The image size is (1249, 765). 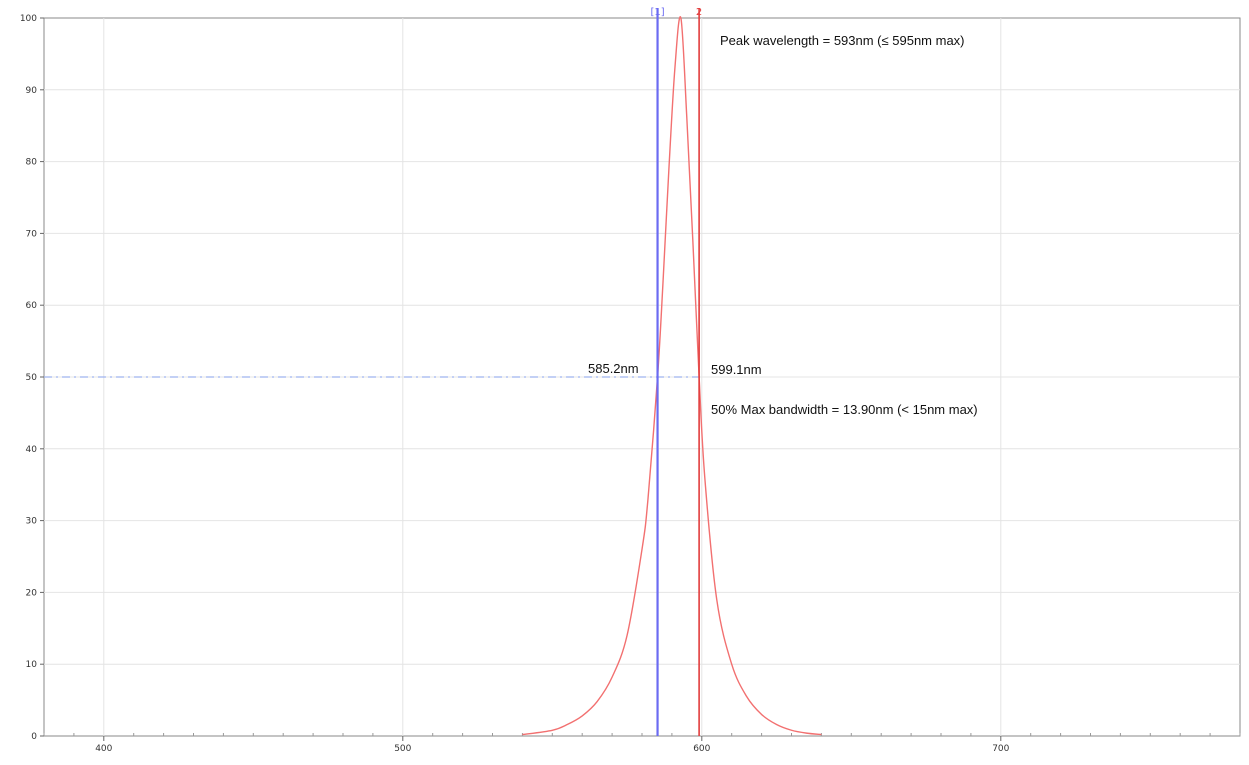 What do you see at coordinates (28, 19) in the screenshot?
I see `y-tick-label: 100` at bounding box center [28, 19].